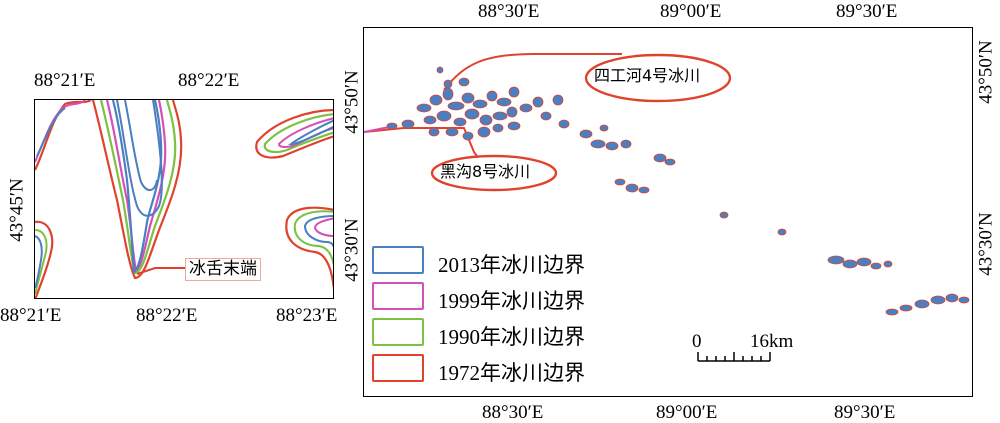  What do you see at coordinates (223, 269) in the screenshot?
I see `tongue-end-label: 冰舌末端` at bounding box center [223, 269].